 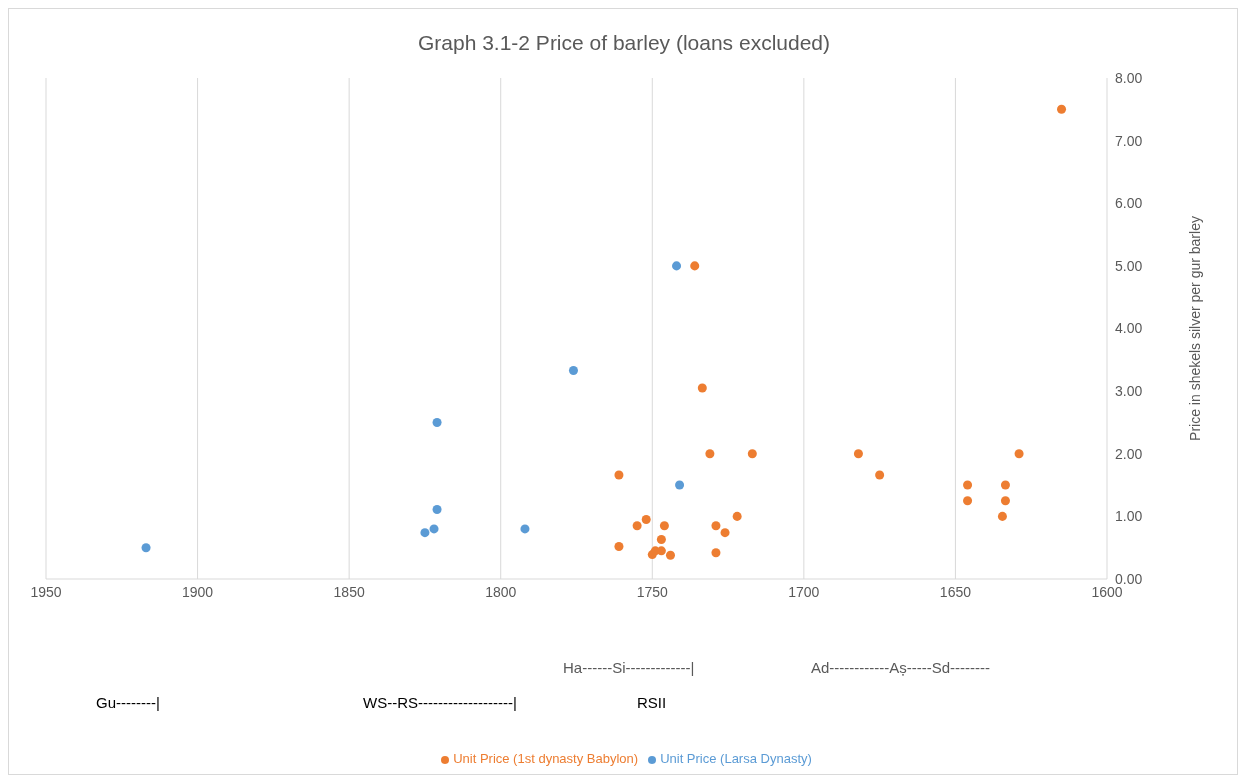 What do you see at coordinates (736, 758) in the screenshot?
I see `legend-label: Unit Price (Larsa Dynasty)` at bounding box center [736, 758].